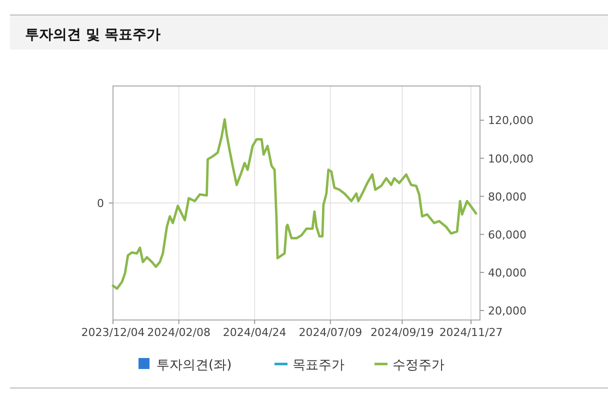 The width and height of the screenshot is (616, 399). I want to click on y2-tick-label: 100,000, so click(511, 159).